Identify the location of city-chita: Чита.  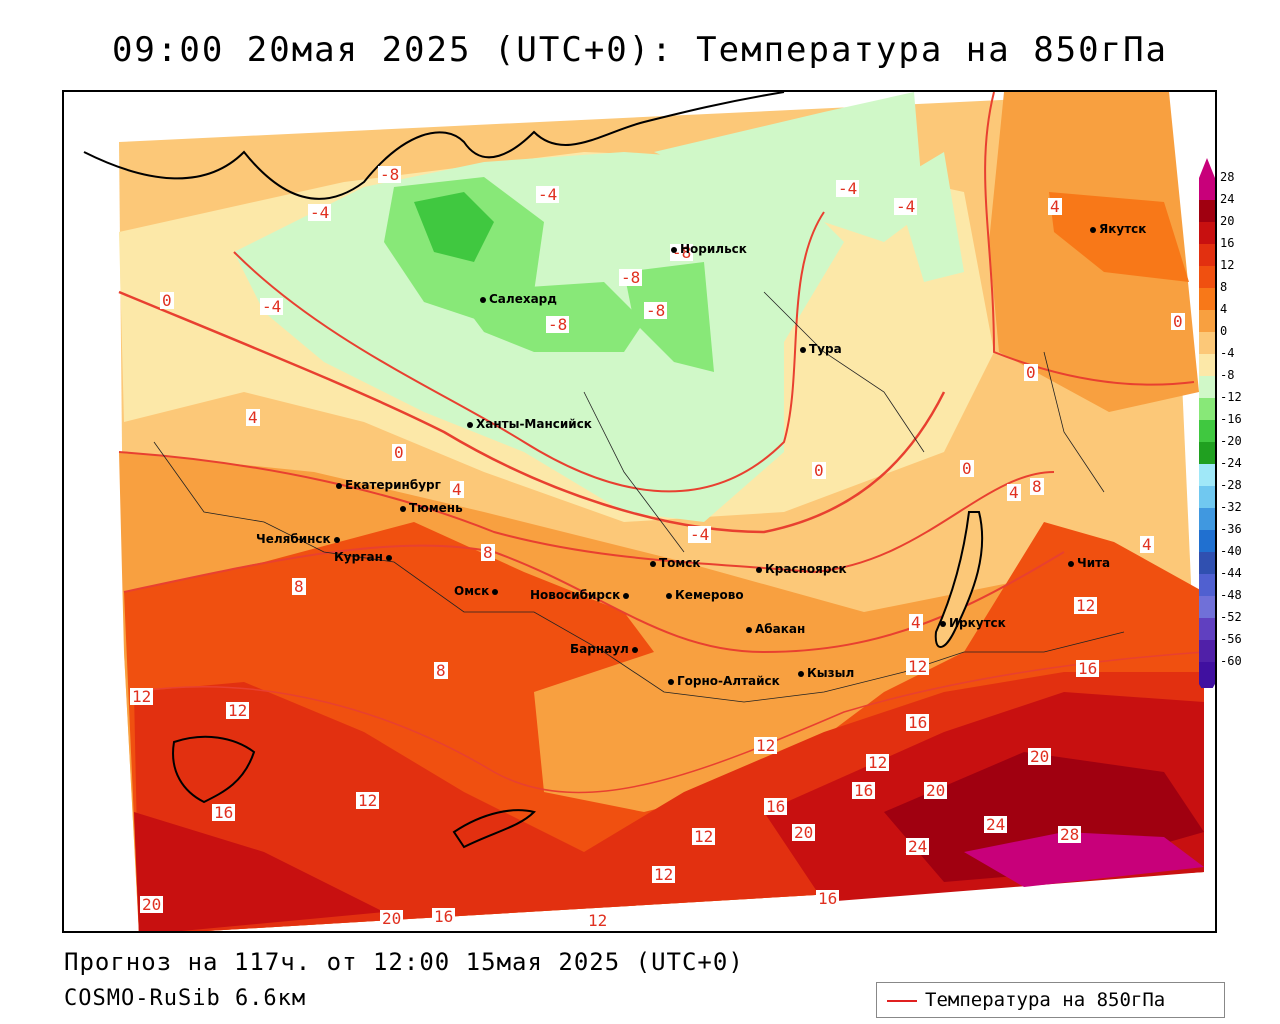
(1089, 563).